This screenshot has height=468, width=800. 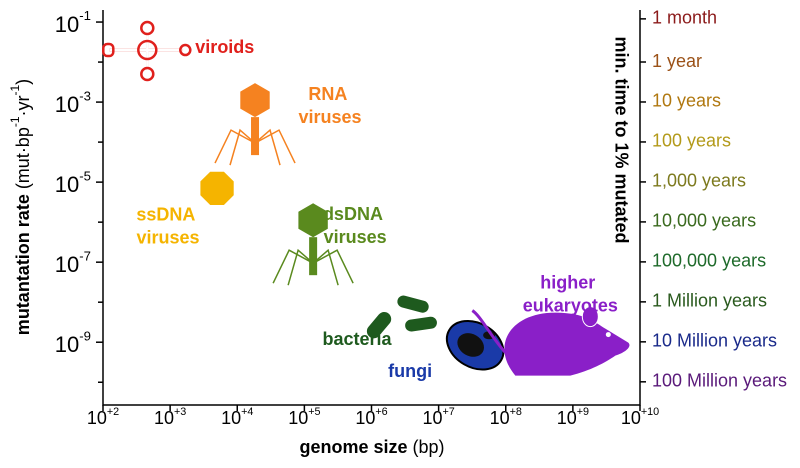 I want to click on y-tick-label: 10⁻⁷, so click(x=73, y=263).